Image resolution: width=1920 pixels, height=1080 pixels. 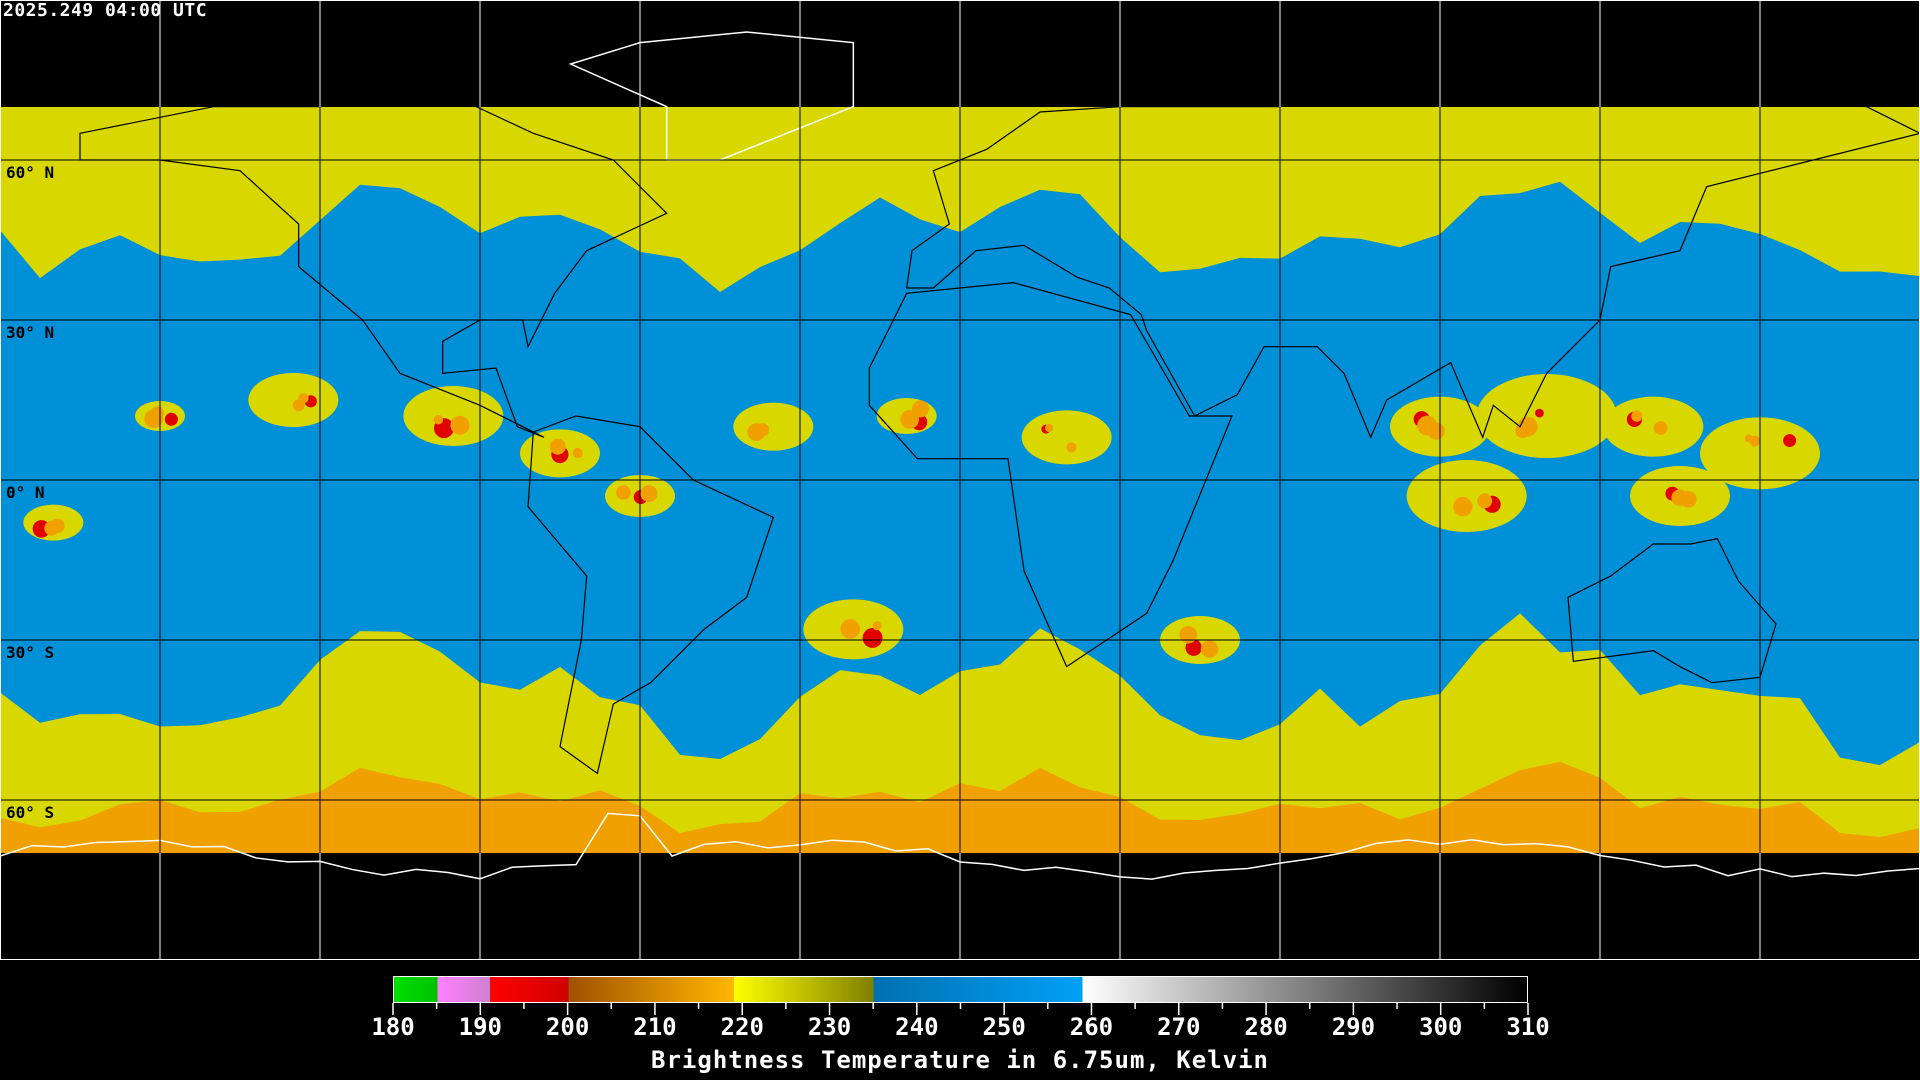 I want to click on tick-label-210: 210, so click(x=655, y=1027).